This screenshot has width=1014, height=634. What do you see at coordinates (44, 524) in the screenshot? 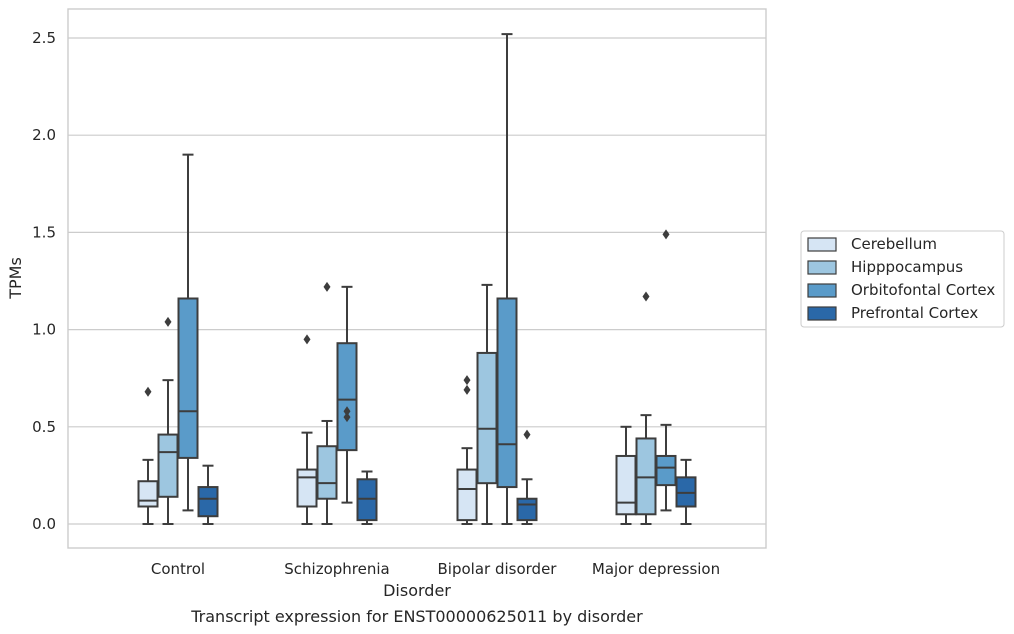
I see `y-tick-label: 0.0` at bounding box center [44, 524].